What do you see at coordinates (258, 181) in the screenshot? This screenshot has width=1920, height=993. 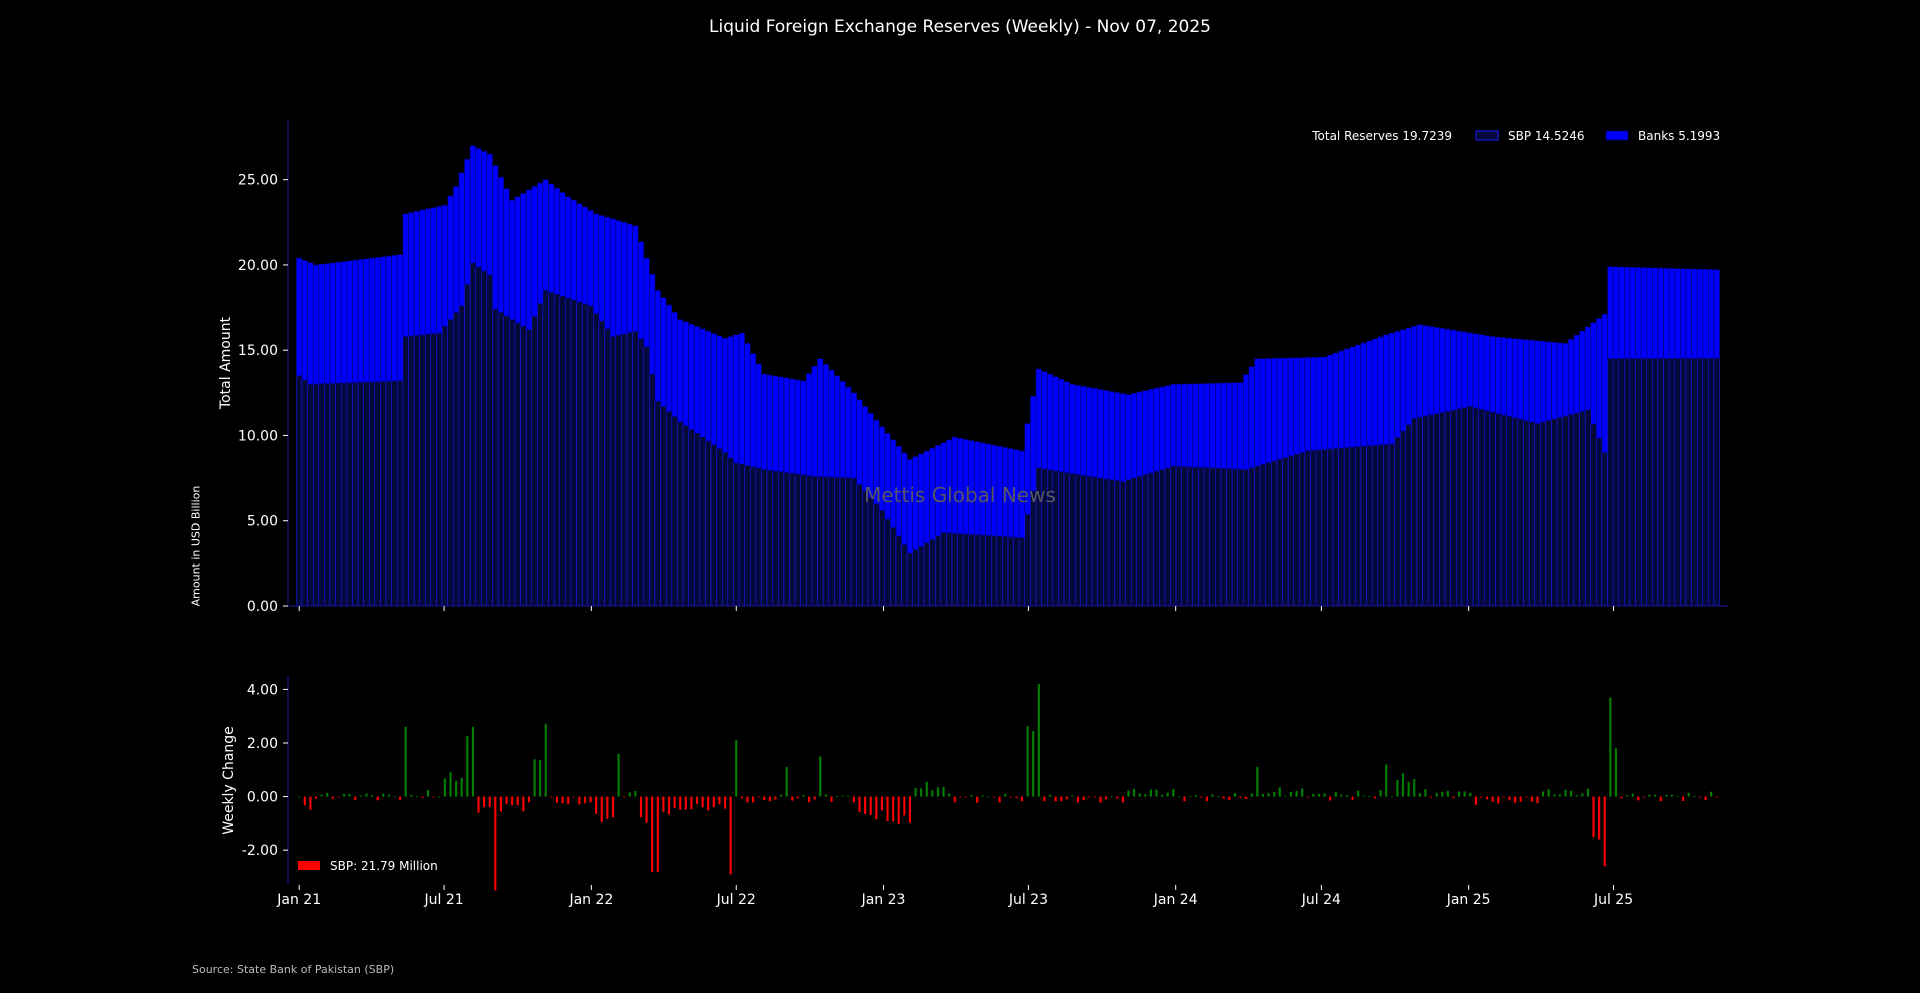 I see `y-tick-label: 25.00` at bounding box center [258, 181].